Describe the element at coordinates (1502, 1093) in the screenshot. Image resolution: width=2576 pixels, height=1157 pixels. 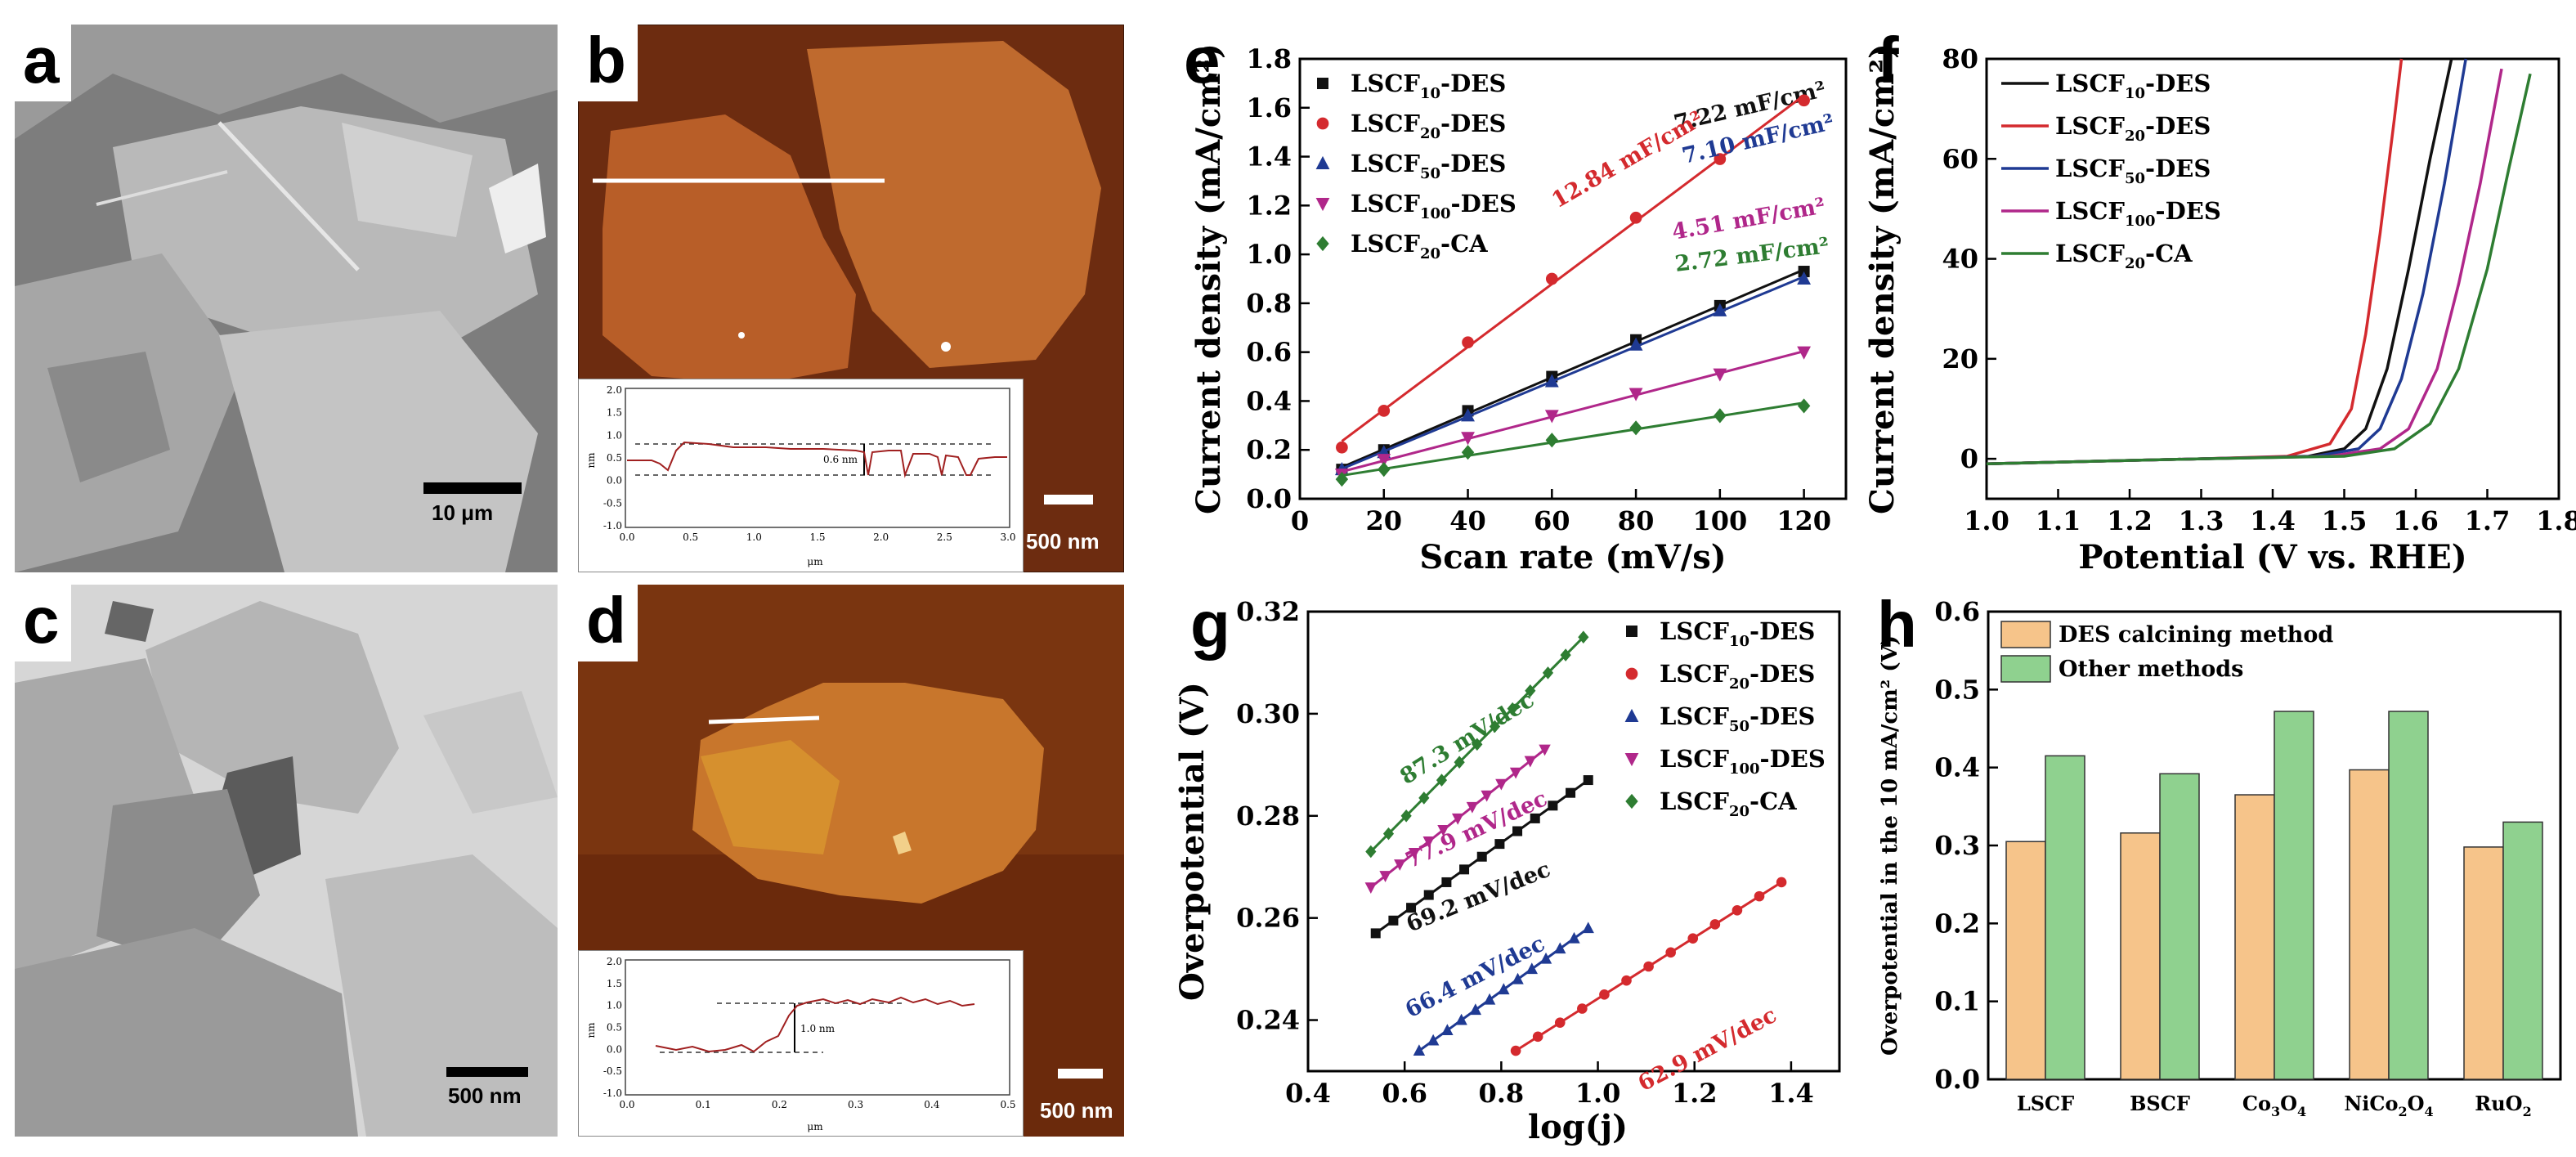
I see `x-tick-label: 0.8` at that location.